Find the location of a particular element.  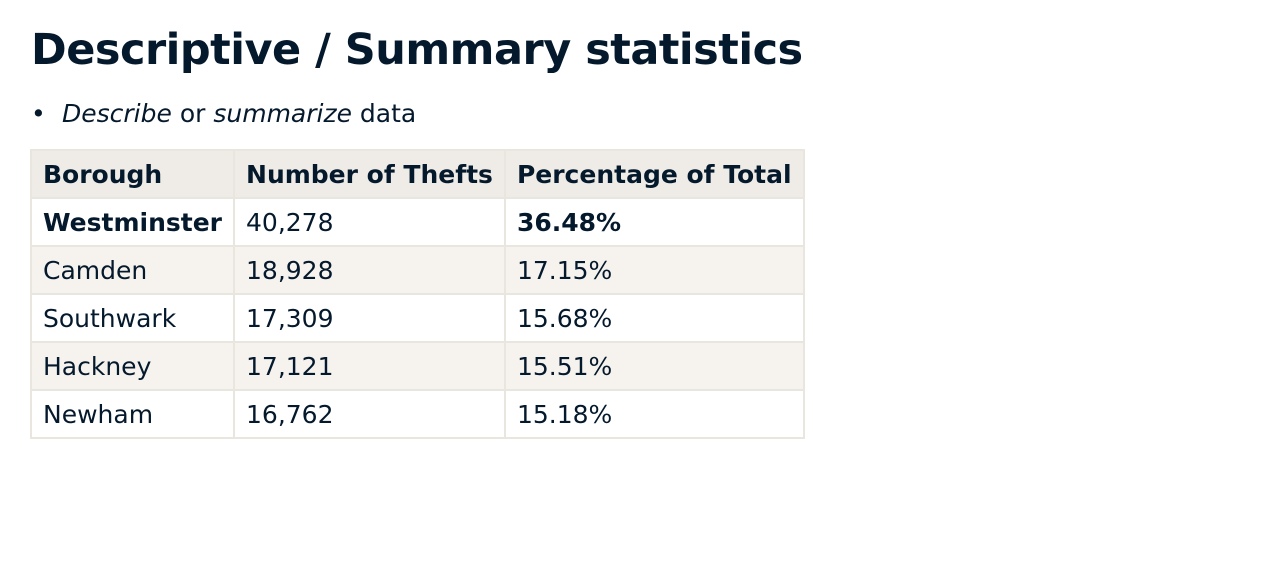

percentage-cell: 15.51% is located at coordinates (654, 366).